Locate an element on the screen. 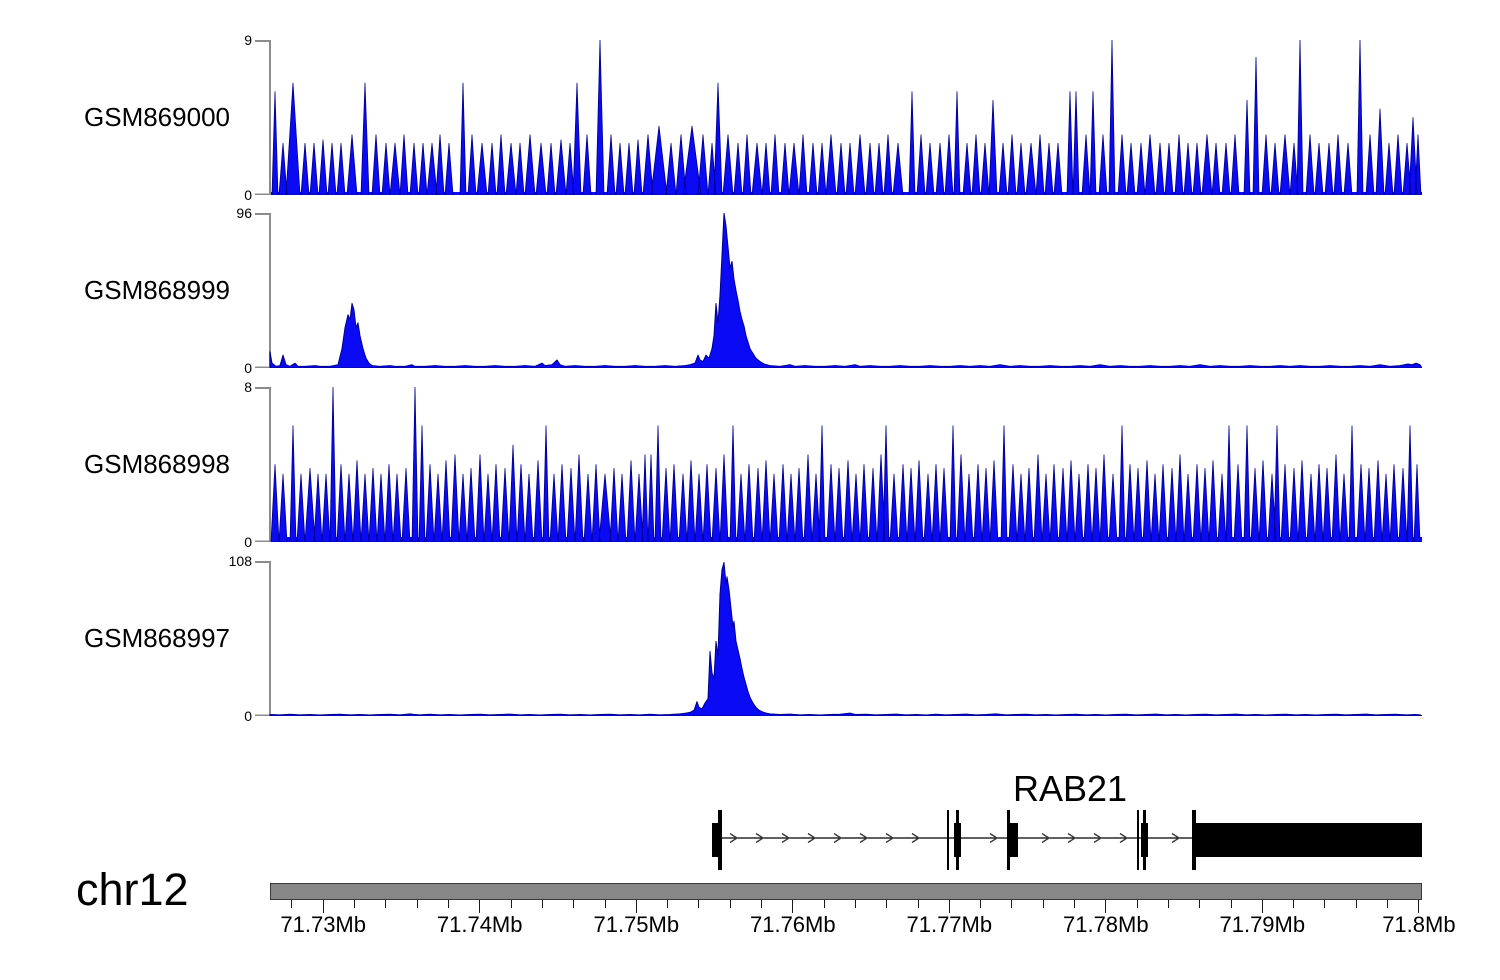 Image resolution: width=1500 pixels, height=980 pixels. signal-track-gsm869000 is located at coordinates (838, 117).